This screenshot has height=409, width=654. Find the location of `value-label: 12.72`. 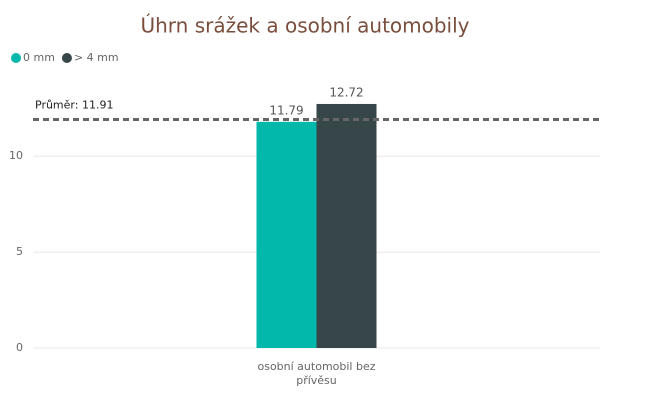

value-label: 12.72 is located at coordinates (346, 92).